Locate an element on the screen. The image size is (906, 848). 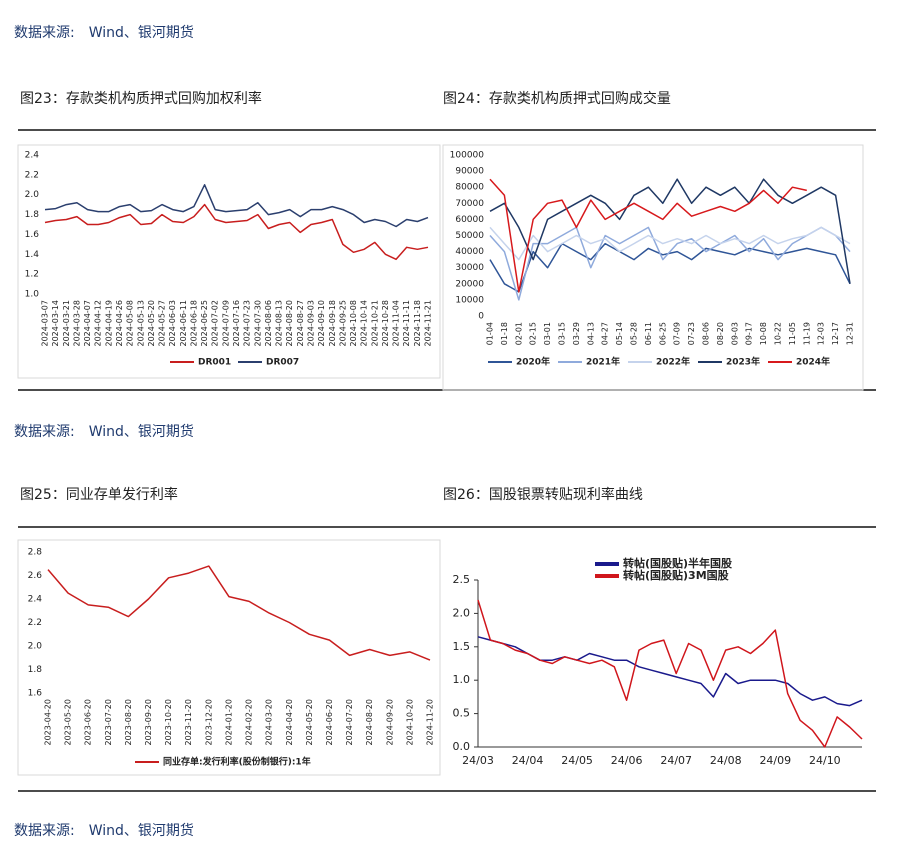
x-tick-label: 2024-10-08 is located at coordinates (353, 323).